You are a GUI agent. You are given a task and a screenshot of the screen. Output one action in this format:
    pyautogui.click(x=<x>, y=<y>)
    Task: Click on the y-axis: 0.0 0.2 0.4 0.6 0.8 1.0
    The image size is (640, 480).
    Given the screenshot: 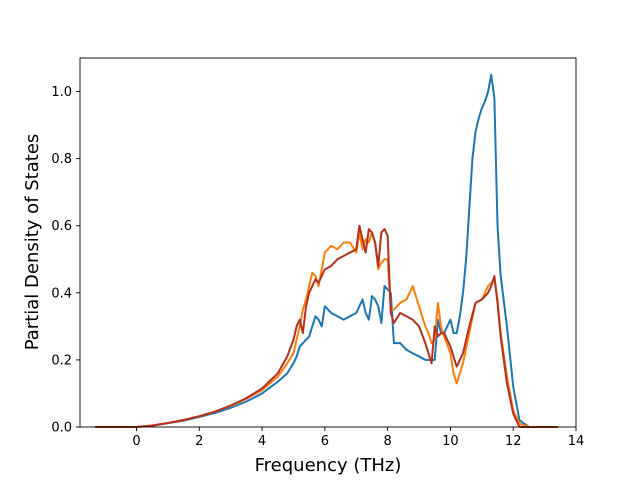 What is the action you would take?
    pyautogui.click(x=65, y=260)
    